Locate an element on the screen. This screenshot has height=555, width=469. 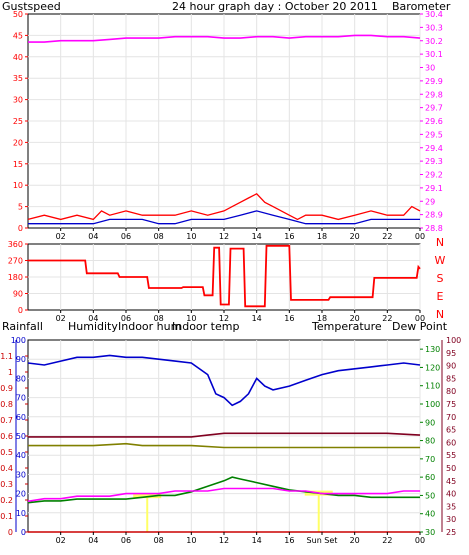
sunrise-marker is located at coordinates (147, 496).